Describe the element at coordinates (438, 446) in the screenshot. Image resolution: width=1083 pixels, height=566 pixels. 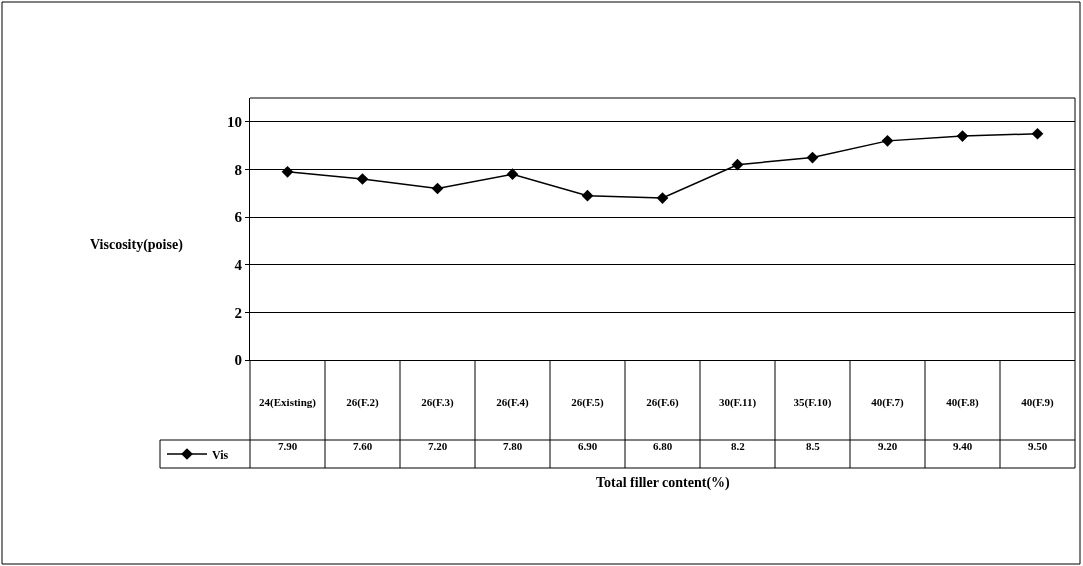
I see `data-label: 7.20` at that location.